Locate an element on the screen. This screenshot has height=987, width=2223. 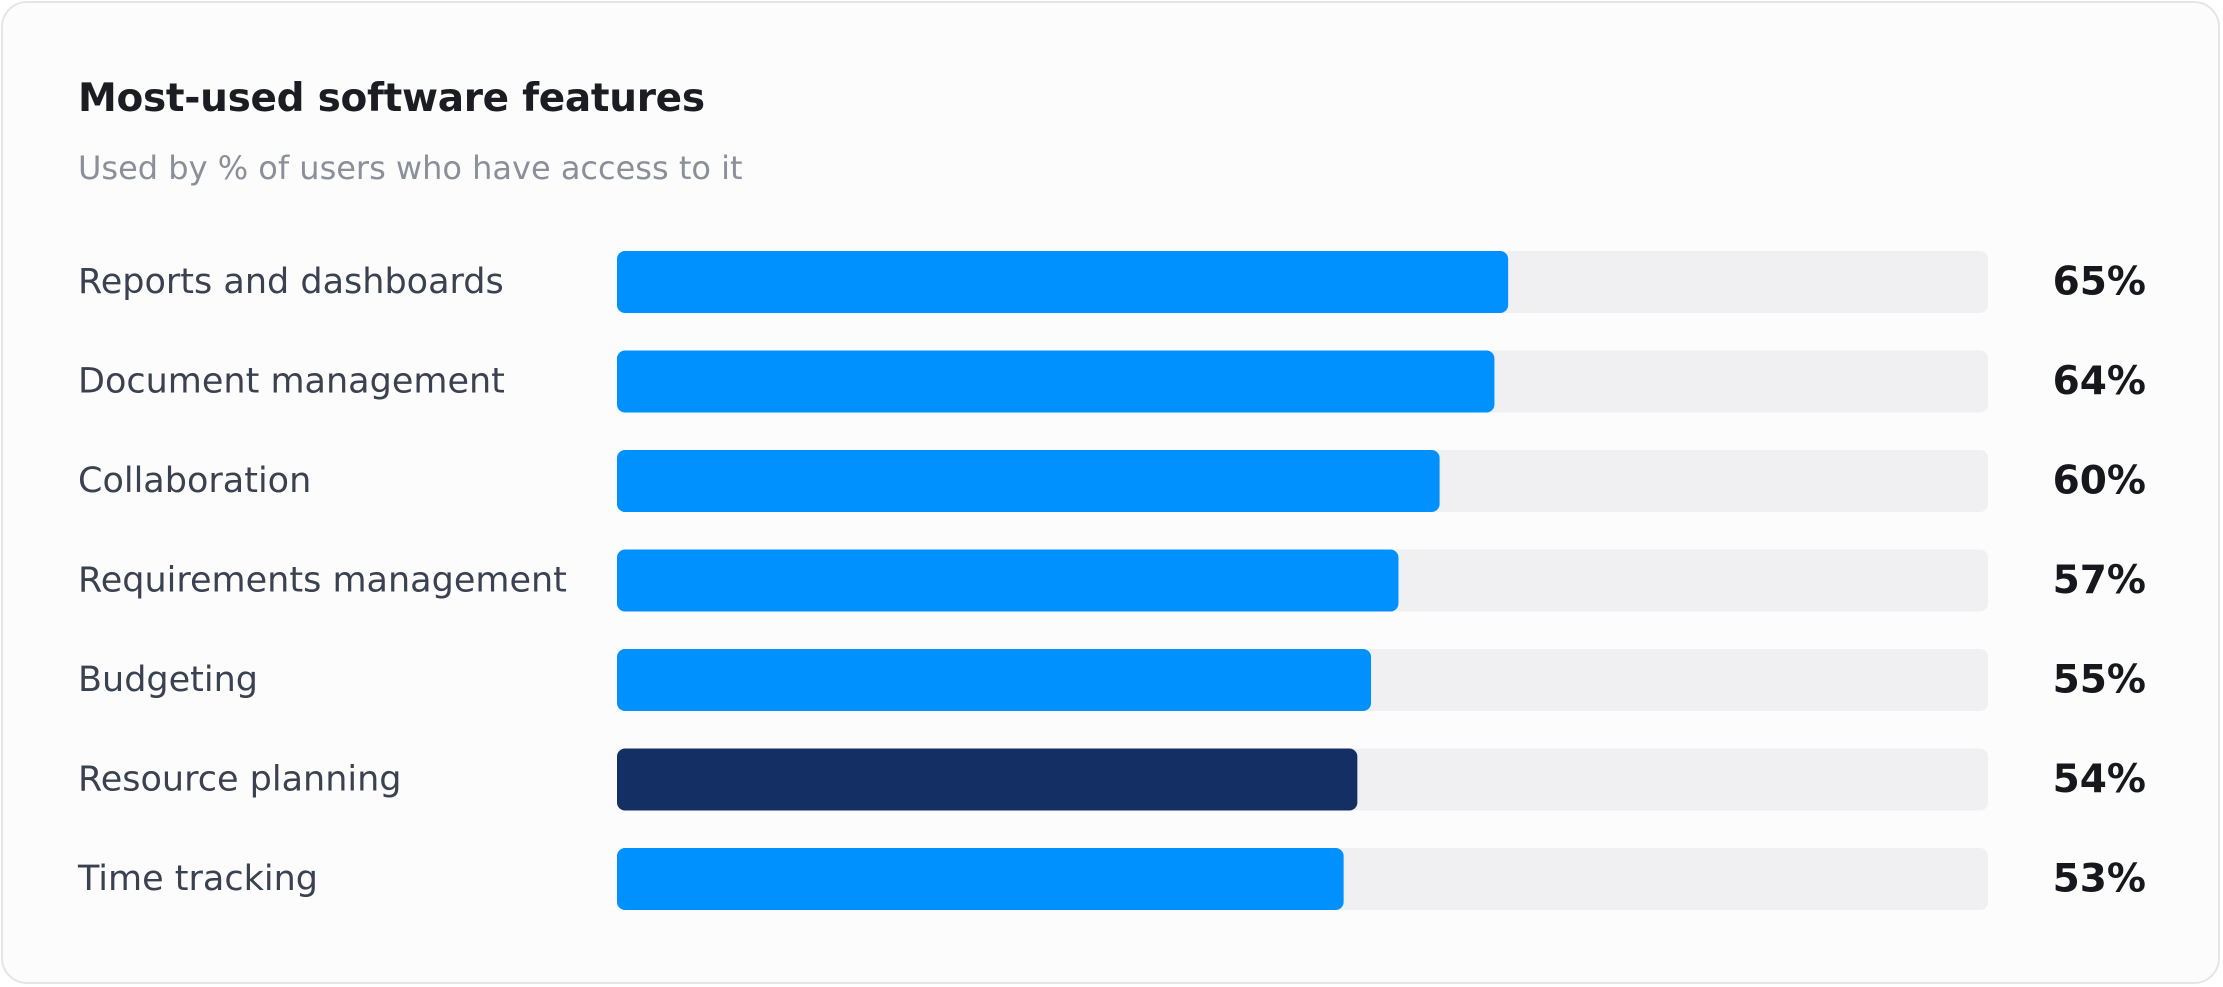
category-label: Resource planning is located at coordinates (240, 780).